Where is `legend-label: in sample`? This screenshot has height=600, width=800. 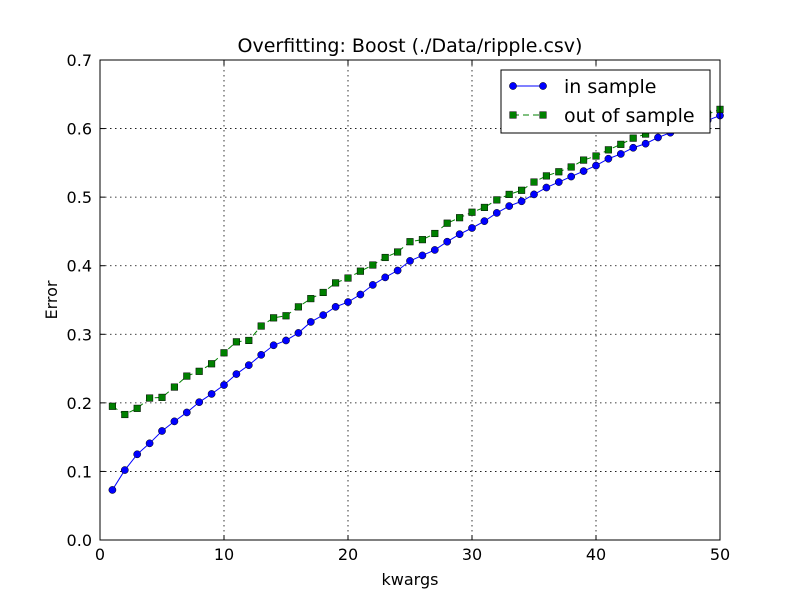 legend-label: in sample is located at coordinates (610, 87).